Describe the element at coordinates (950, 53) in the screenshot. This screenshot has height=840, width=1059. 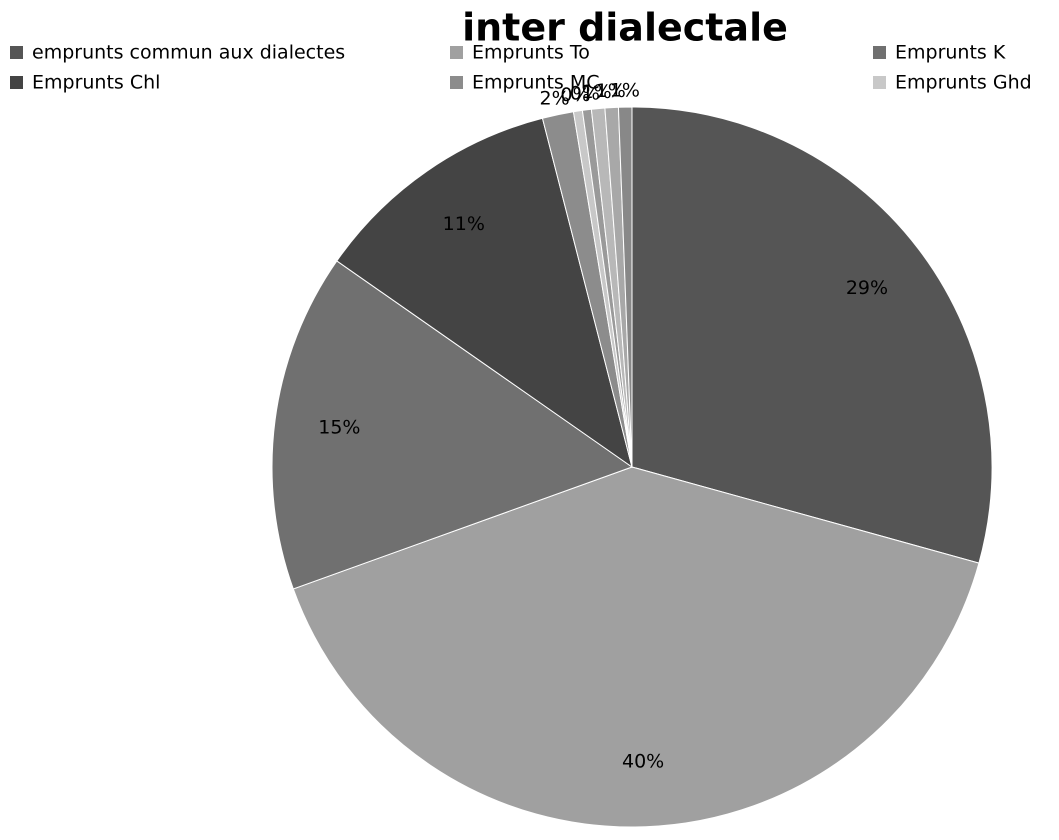
I see `legend-label: Emprunts K` at that location.